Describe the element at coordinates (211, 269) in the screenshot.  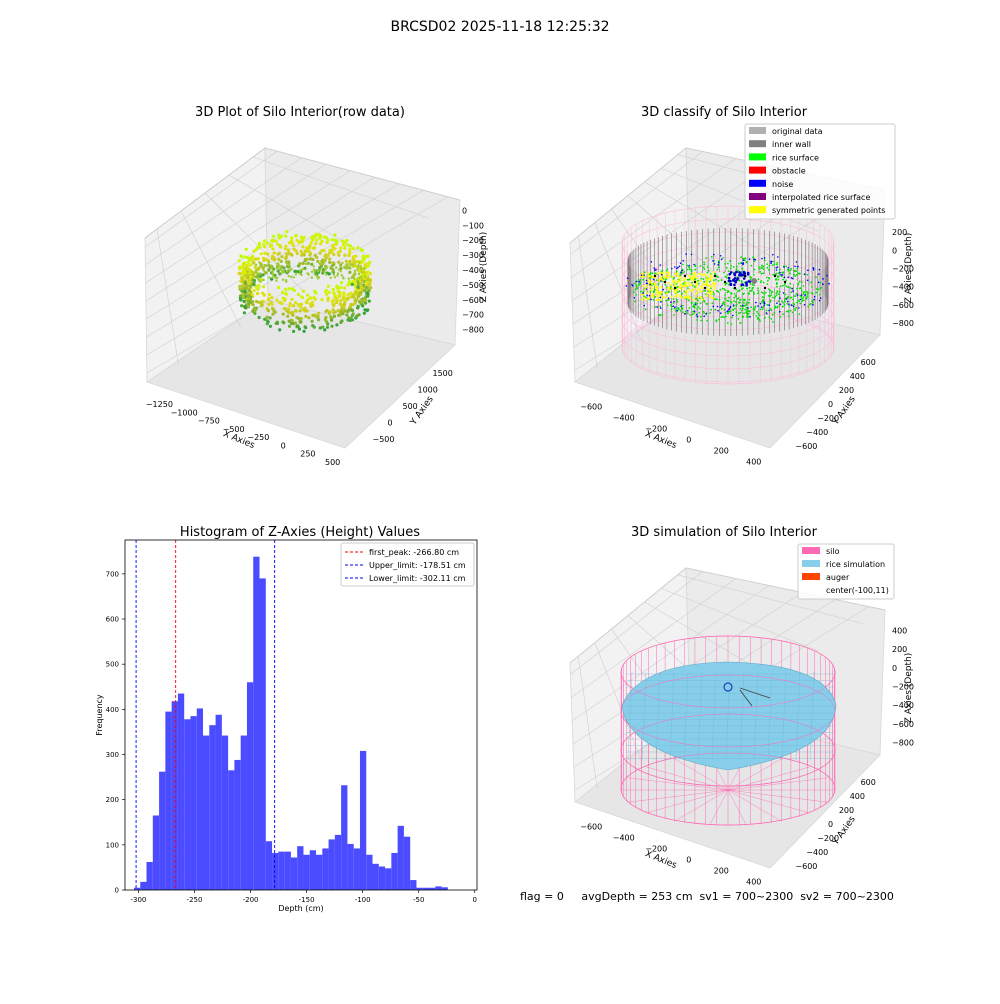
I see `p1-floor-grid-line` at that location.